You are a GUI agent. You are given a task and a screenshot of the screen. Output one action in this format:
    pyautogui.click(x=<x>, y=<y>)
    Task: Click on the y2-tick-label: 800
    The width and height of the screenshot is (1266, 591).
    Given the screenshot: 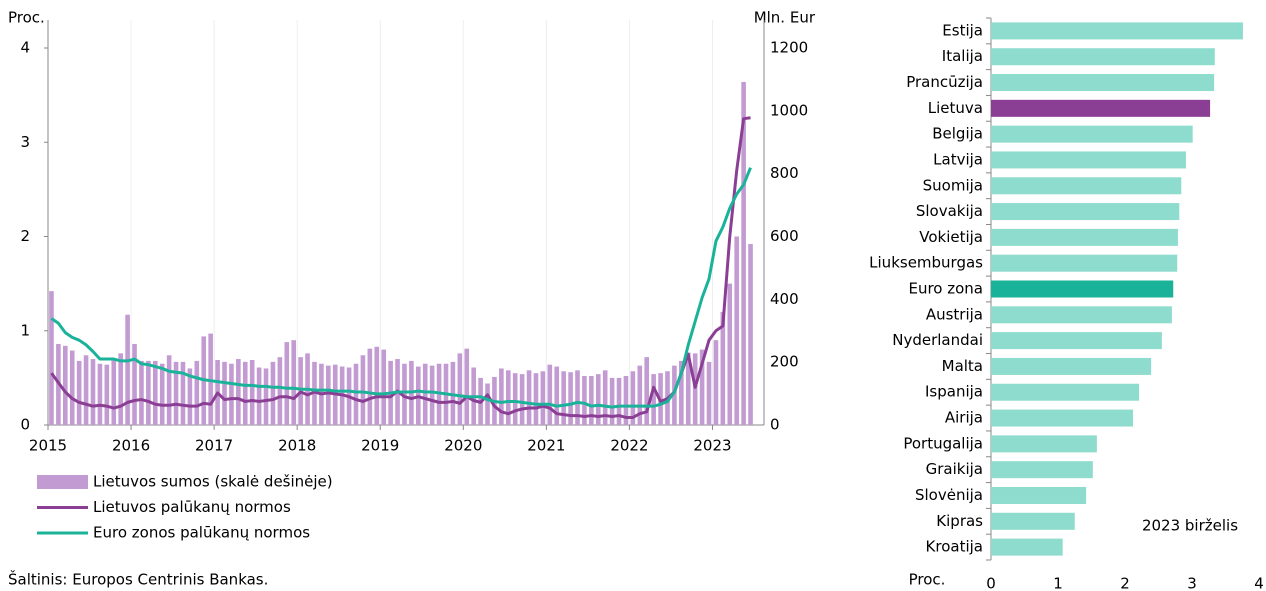 What is the action you would take?
    pyautogui.click(x=784, y=173)
    